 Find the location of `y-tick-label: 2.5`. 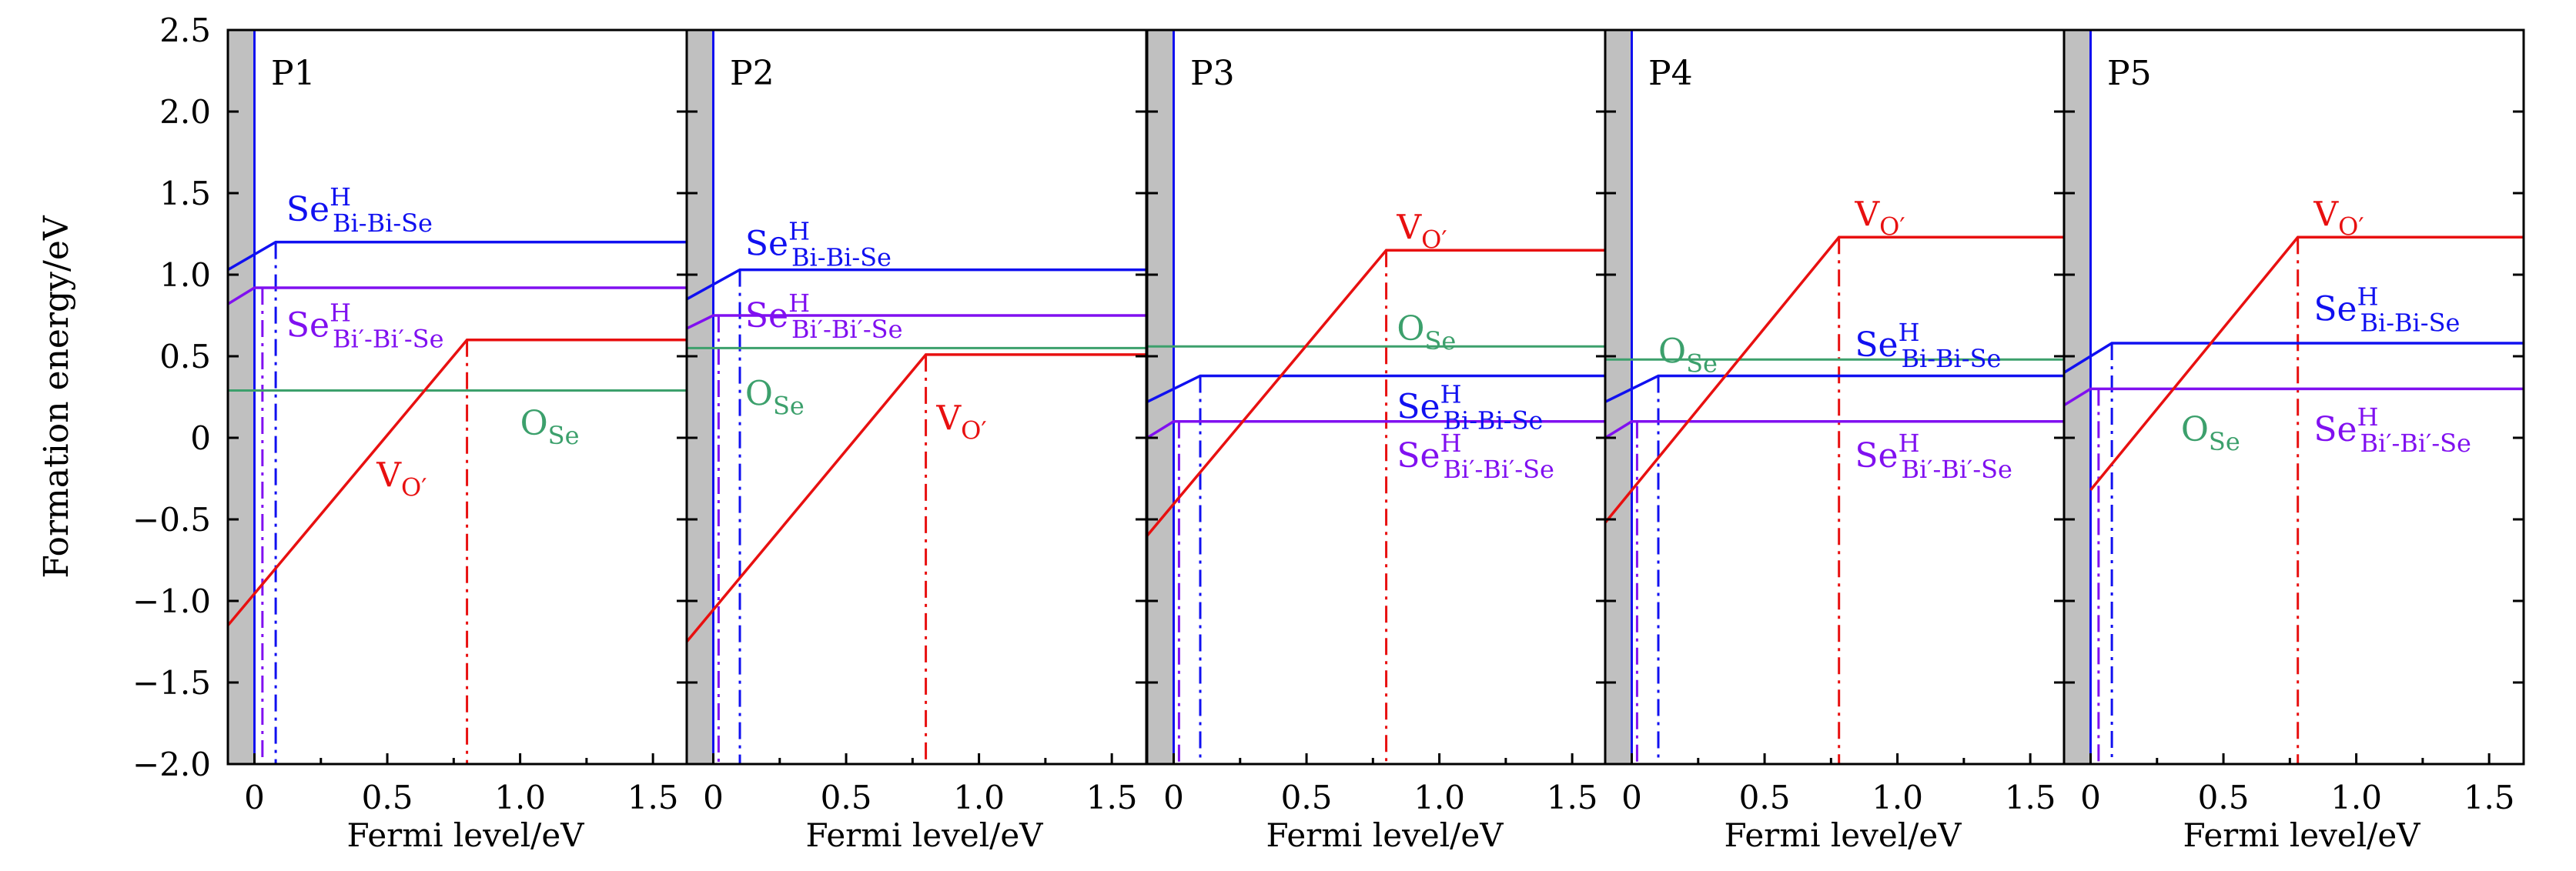

y-tick-label: 2.5 is located at coordinates (185, 31).